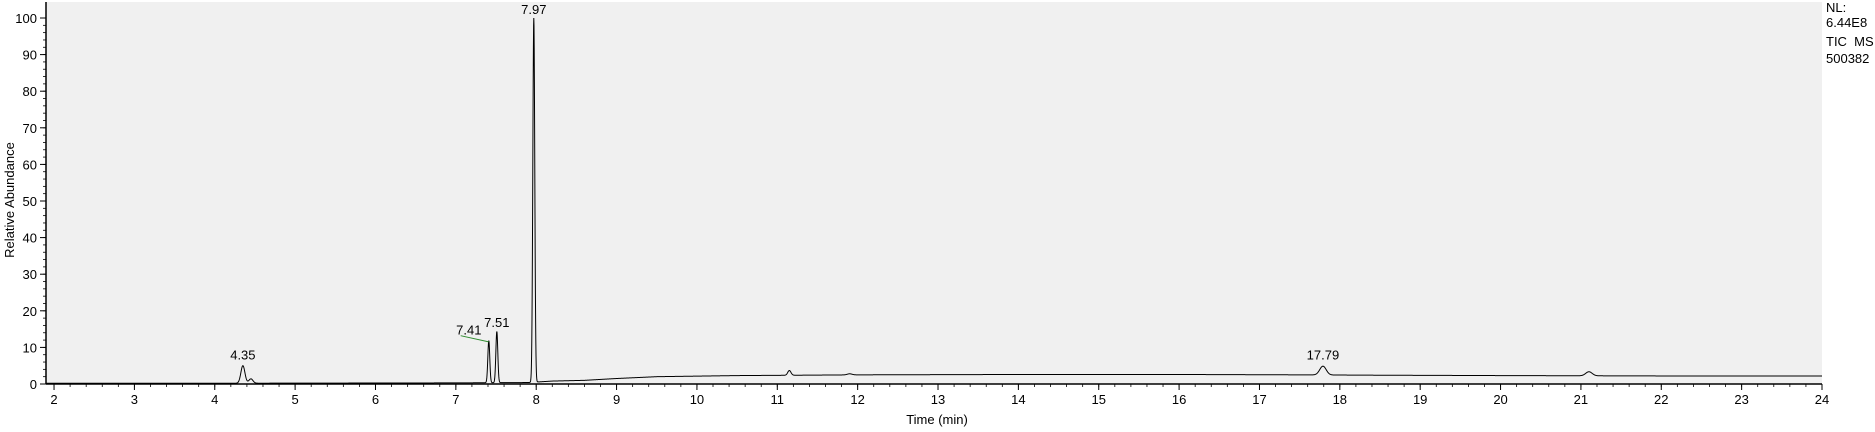 The image size is (1875, 432). I want to click on x-tick-label: 22, so click(1661, 399).